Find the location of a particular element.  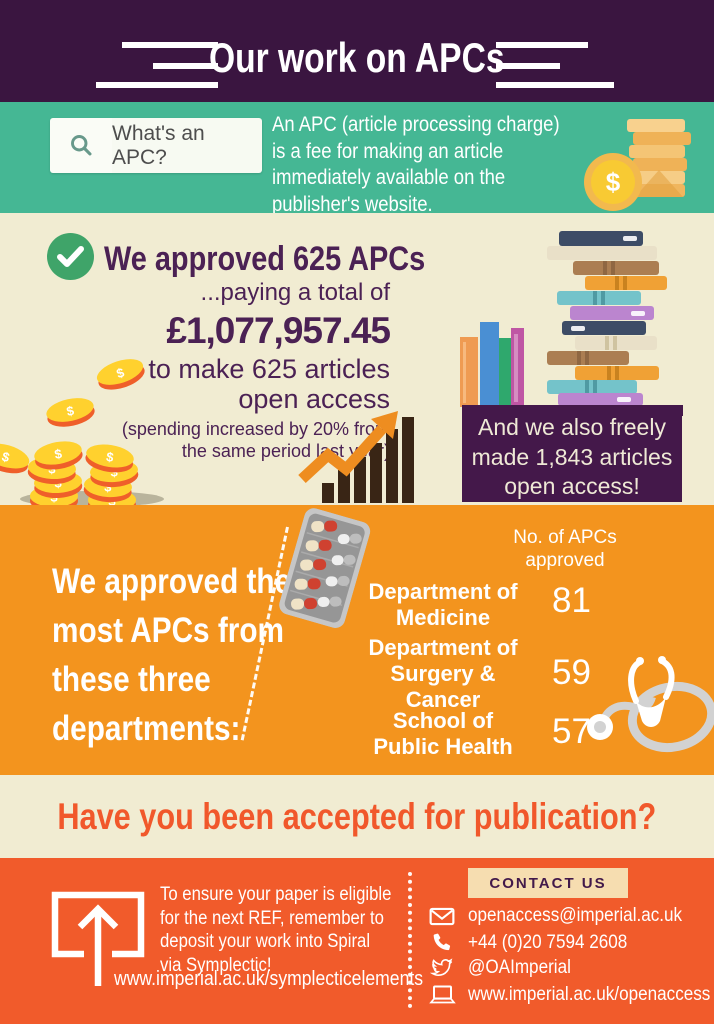

openaccess-url: www.imperial.ac.uk/openaccess is located at coordinates (589, 994).